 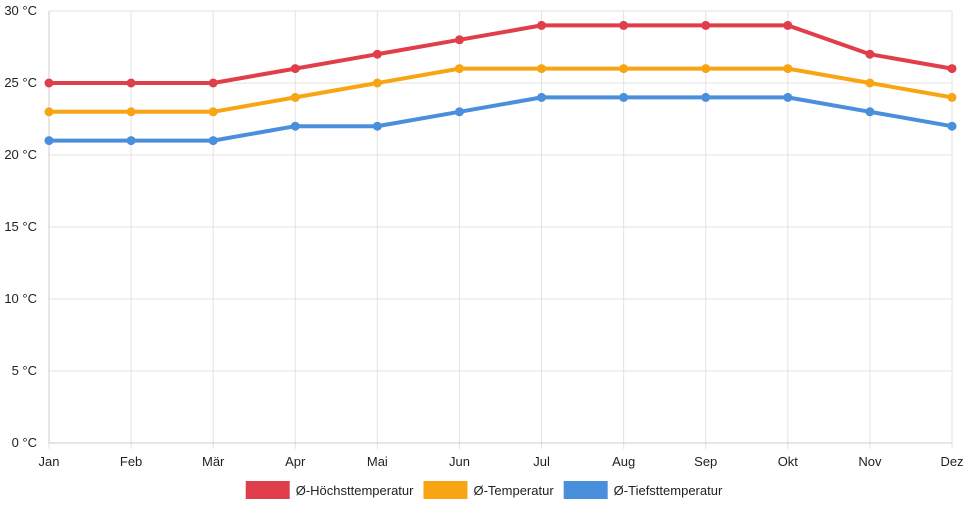 What do you see at coordinates (788, 461) in the screenshot?
I see `x-tick-label: Okt` at bounding box center [788, 461].